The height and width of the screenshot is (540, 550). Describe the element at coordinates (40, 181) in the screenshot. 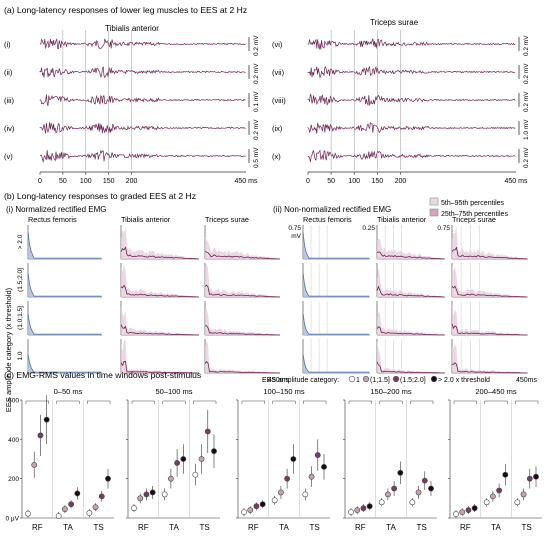

I see `x-tick-label: 0` at that location.